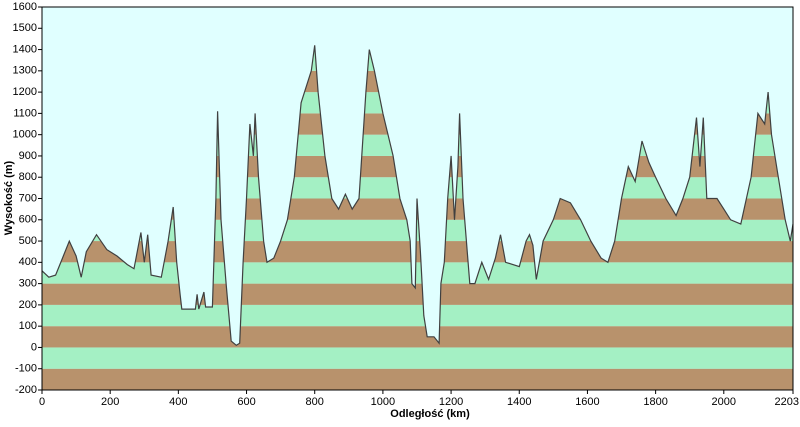 This screenshot has width=800, height=427. I want to click on y-tick-label: 1200, so click(25, 92).